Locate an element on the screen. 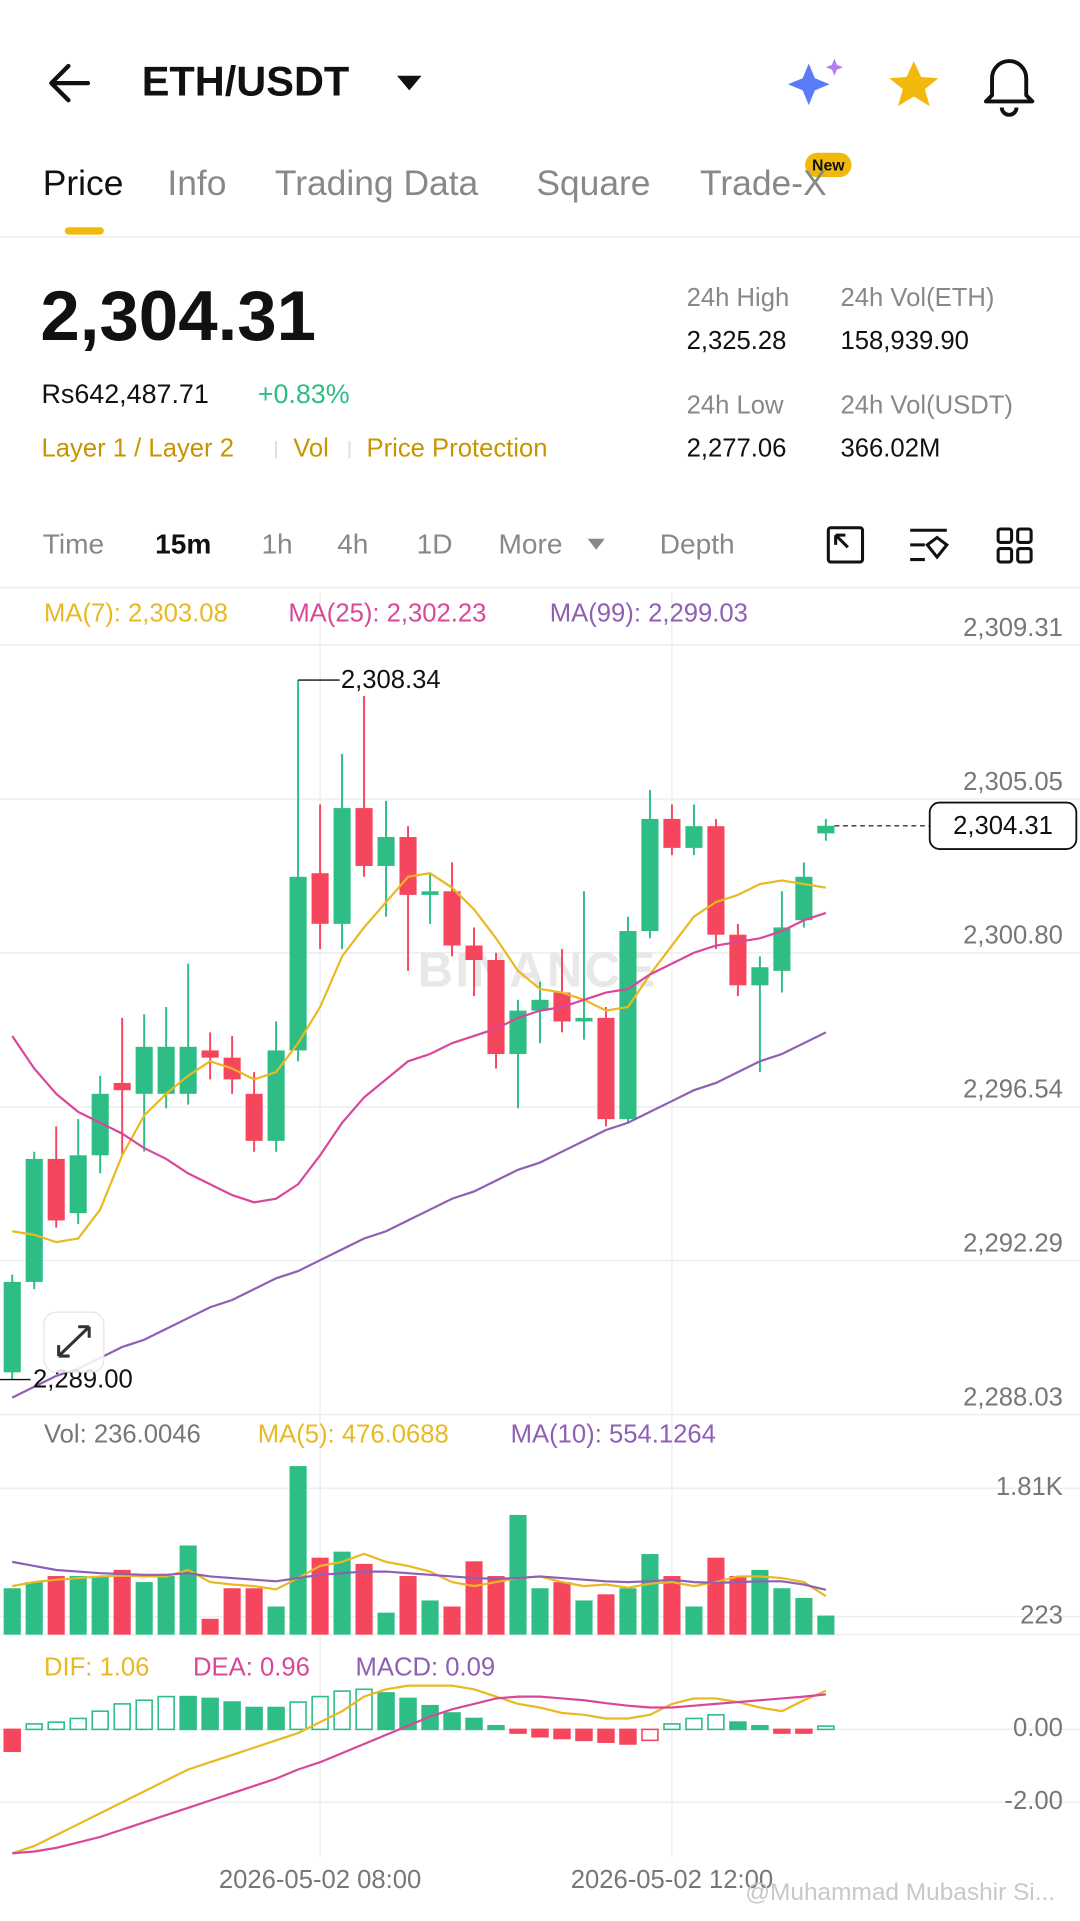  alert-button is located at coordinates (1009, 88).